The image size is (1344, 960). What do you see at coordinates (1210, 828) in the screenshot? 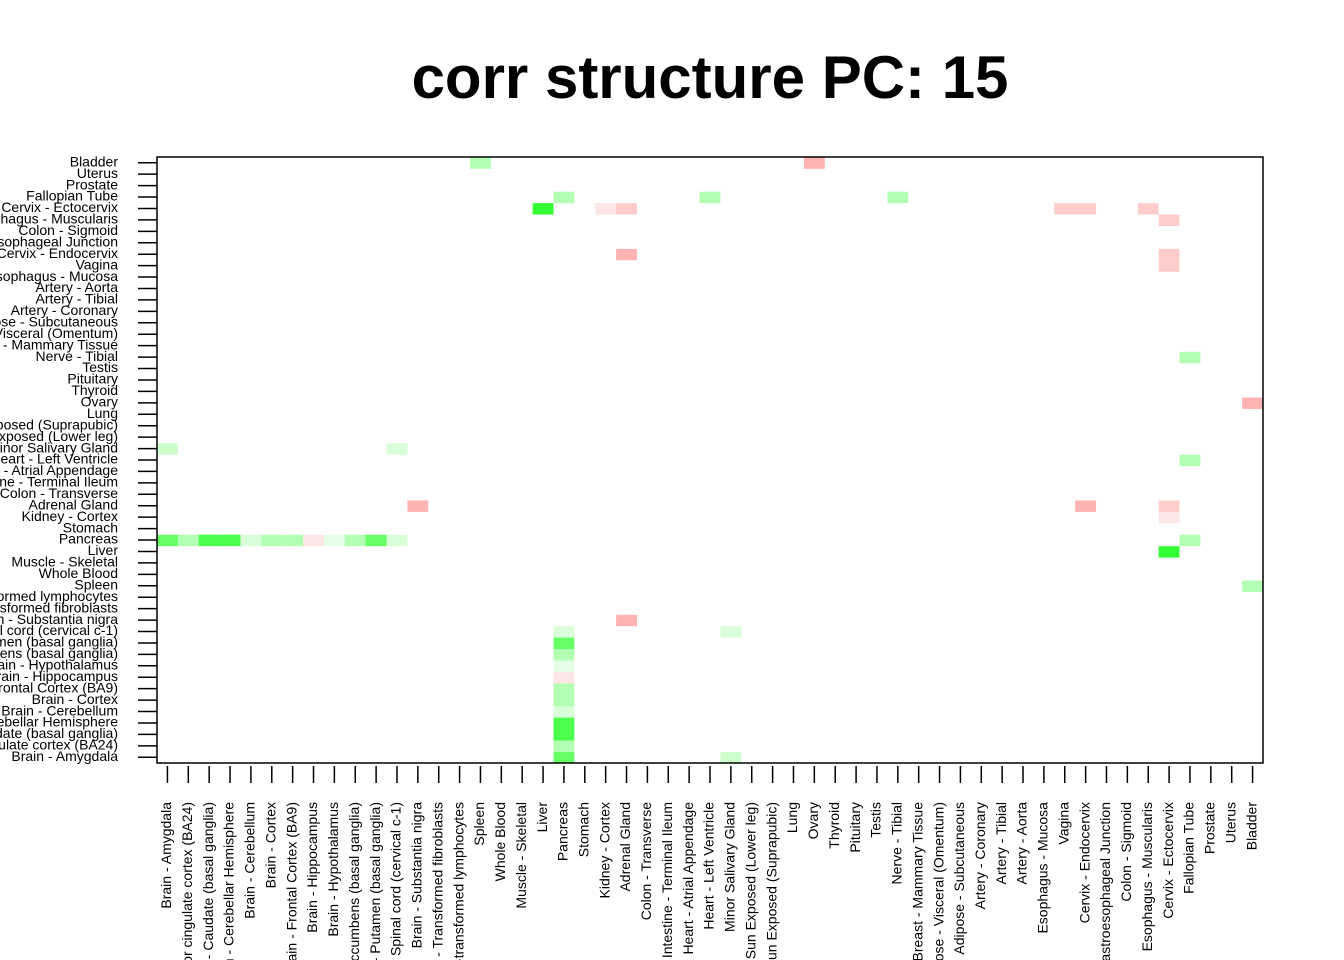
I see `x-tick-label: Prostate` at bounding box center [1210, 828].